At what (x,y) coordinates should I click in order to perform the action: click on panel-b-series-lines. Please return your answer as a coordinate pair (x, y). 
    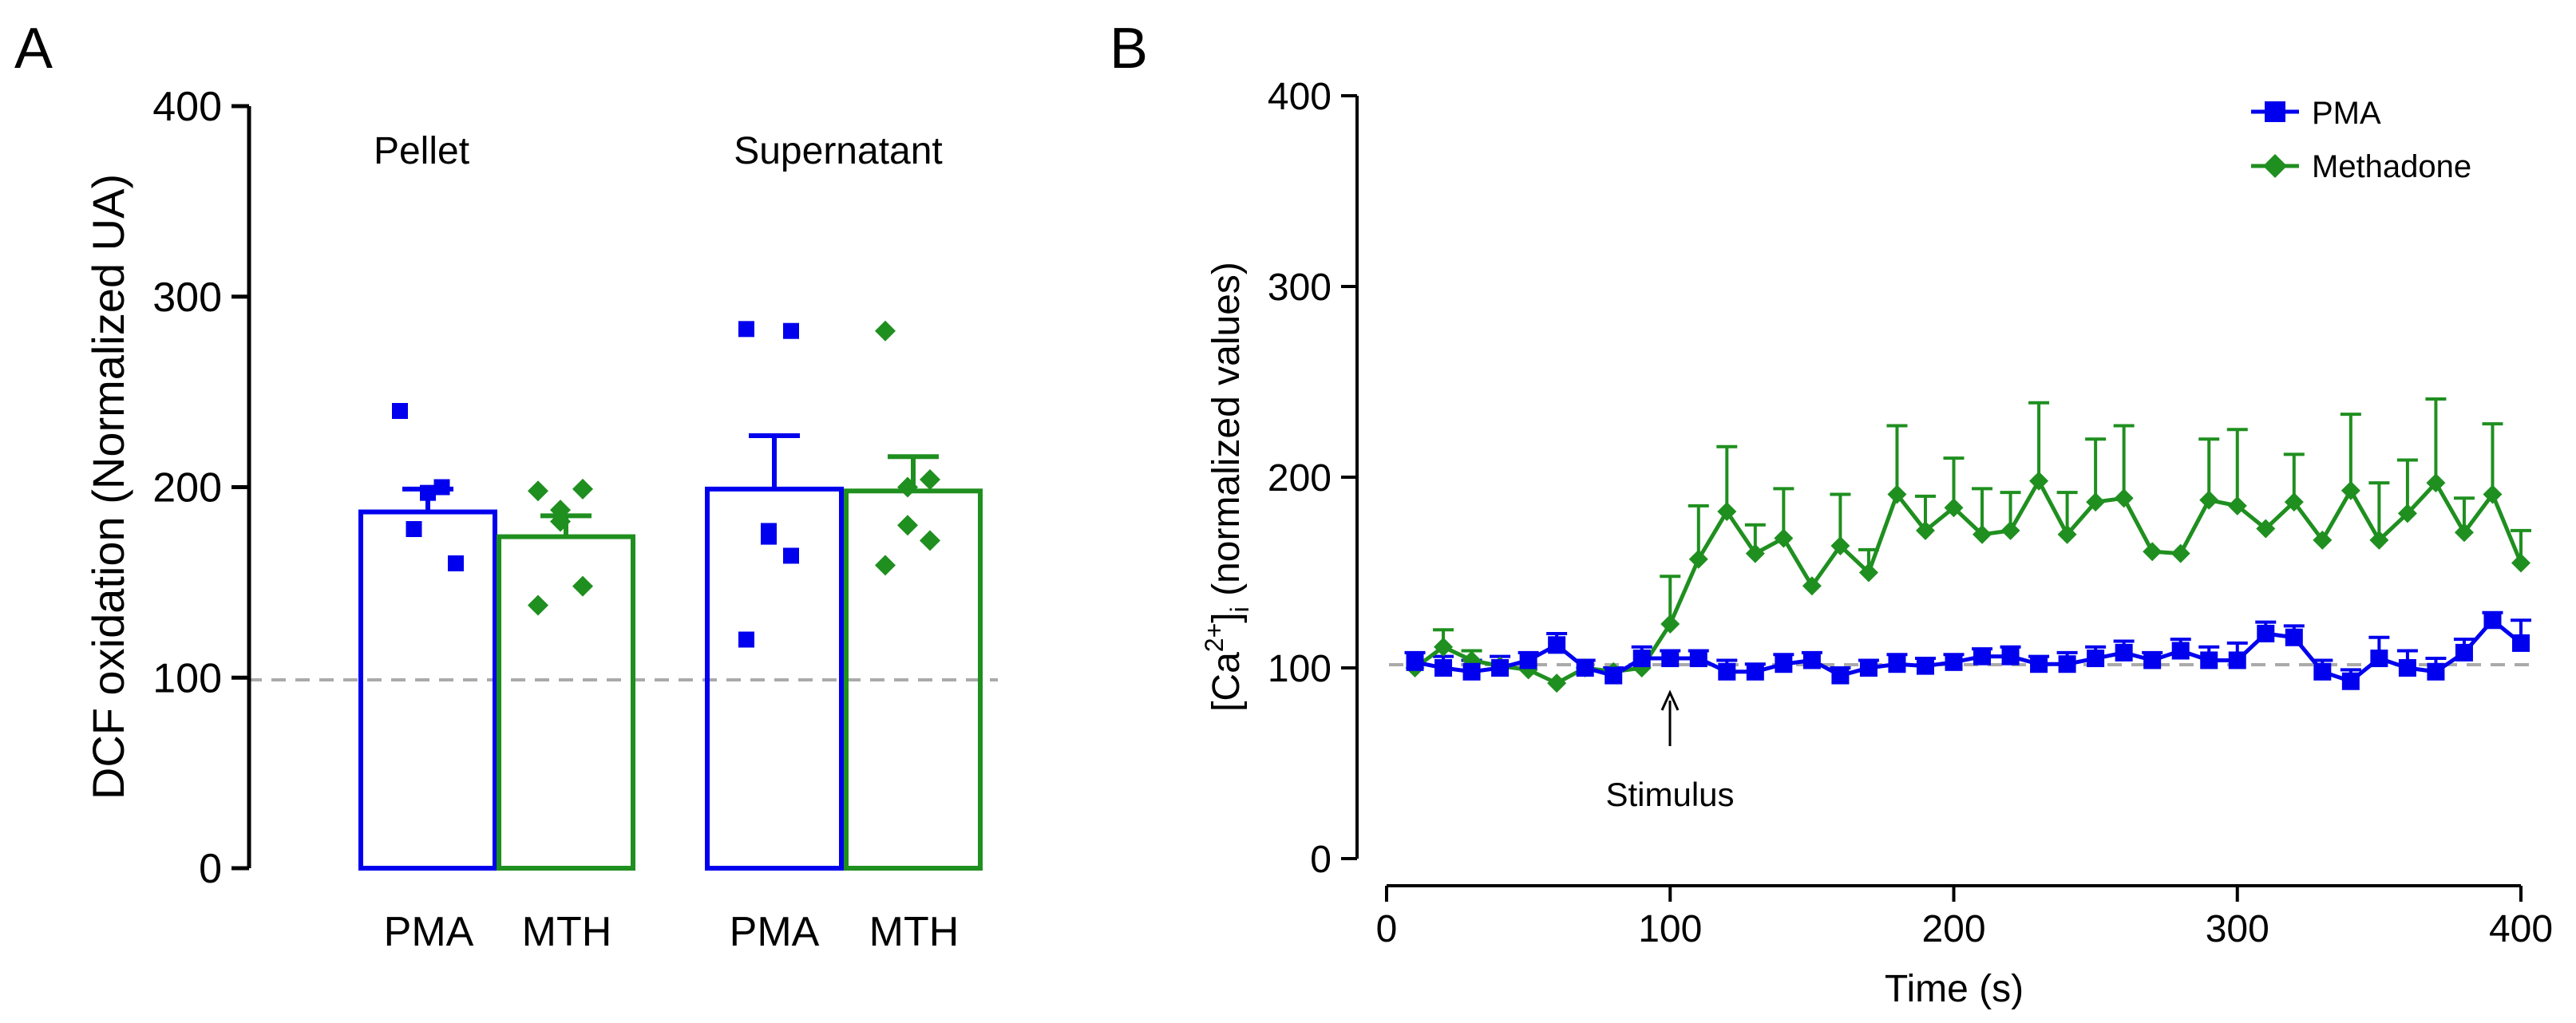
    Looking at the image, I should click on (1969, 580).